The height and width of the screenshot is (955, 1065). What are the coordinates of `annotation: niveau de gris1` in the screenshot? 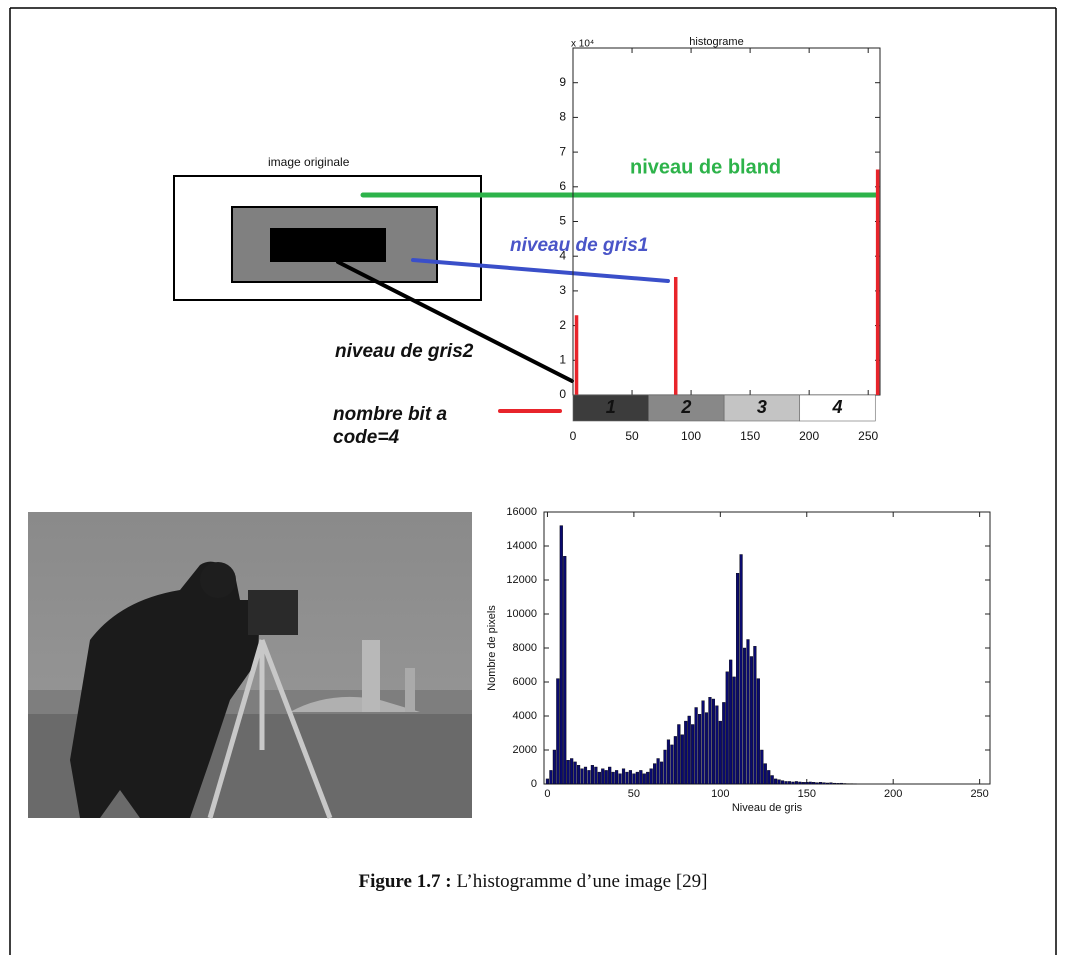 It's located at (579, 245).